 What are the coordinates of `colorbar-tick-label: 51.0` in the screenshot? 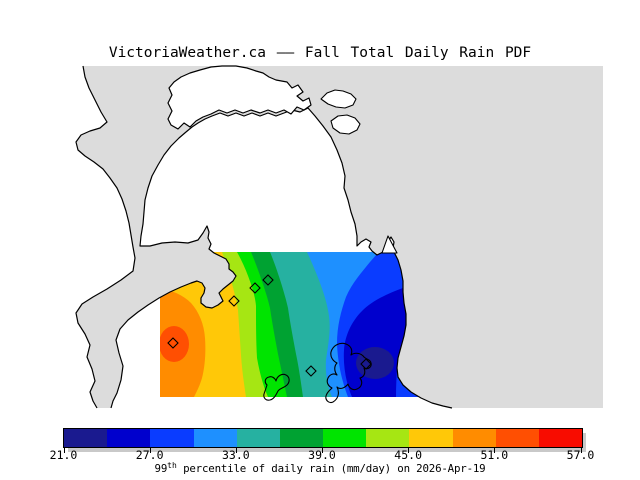 It's located at (494, 455).